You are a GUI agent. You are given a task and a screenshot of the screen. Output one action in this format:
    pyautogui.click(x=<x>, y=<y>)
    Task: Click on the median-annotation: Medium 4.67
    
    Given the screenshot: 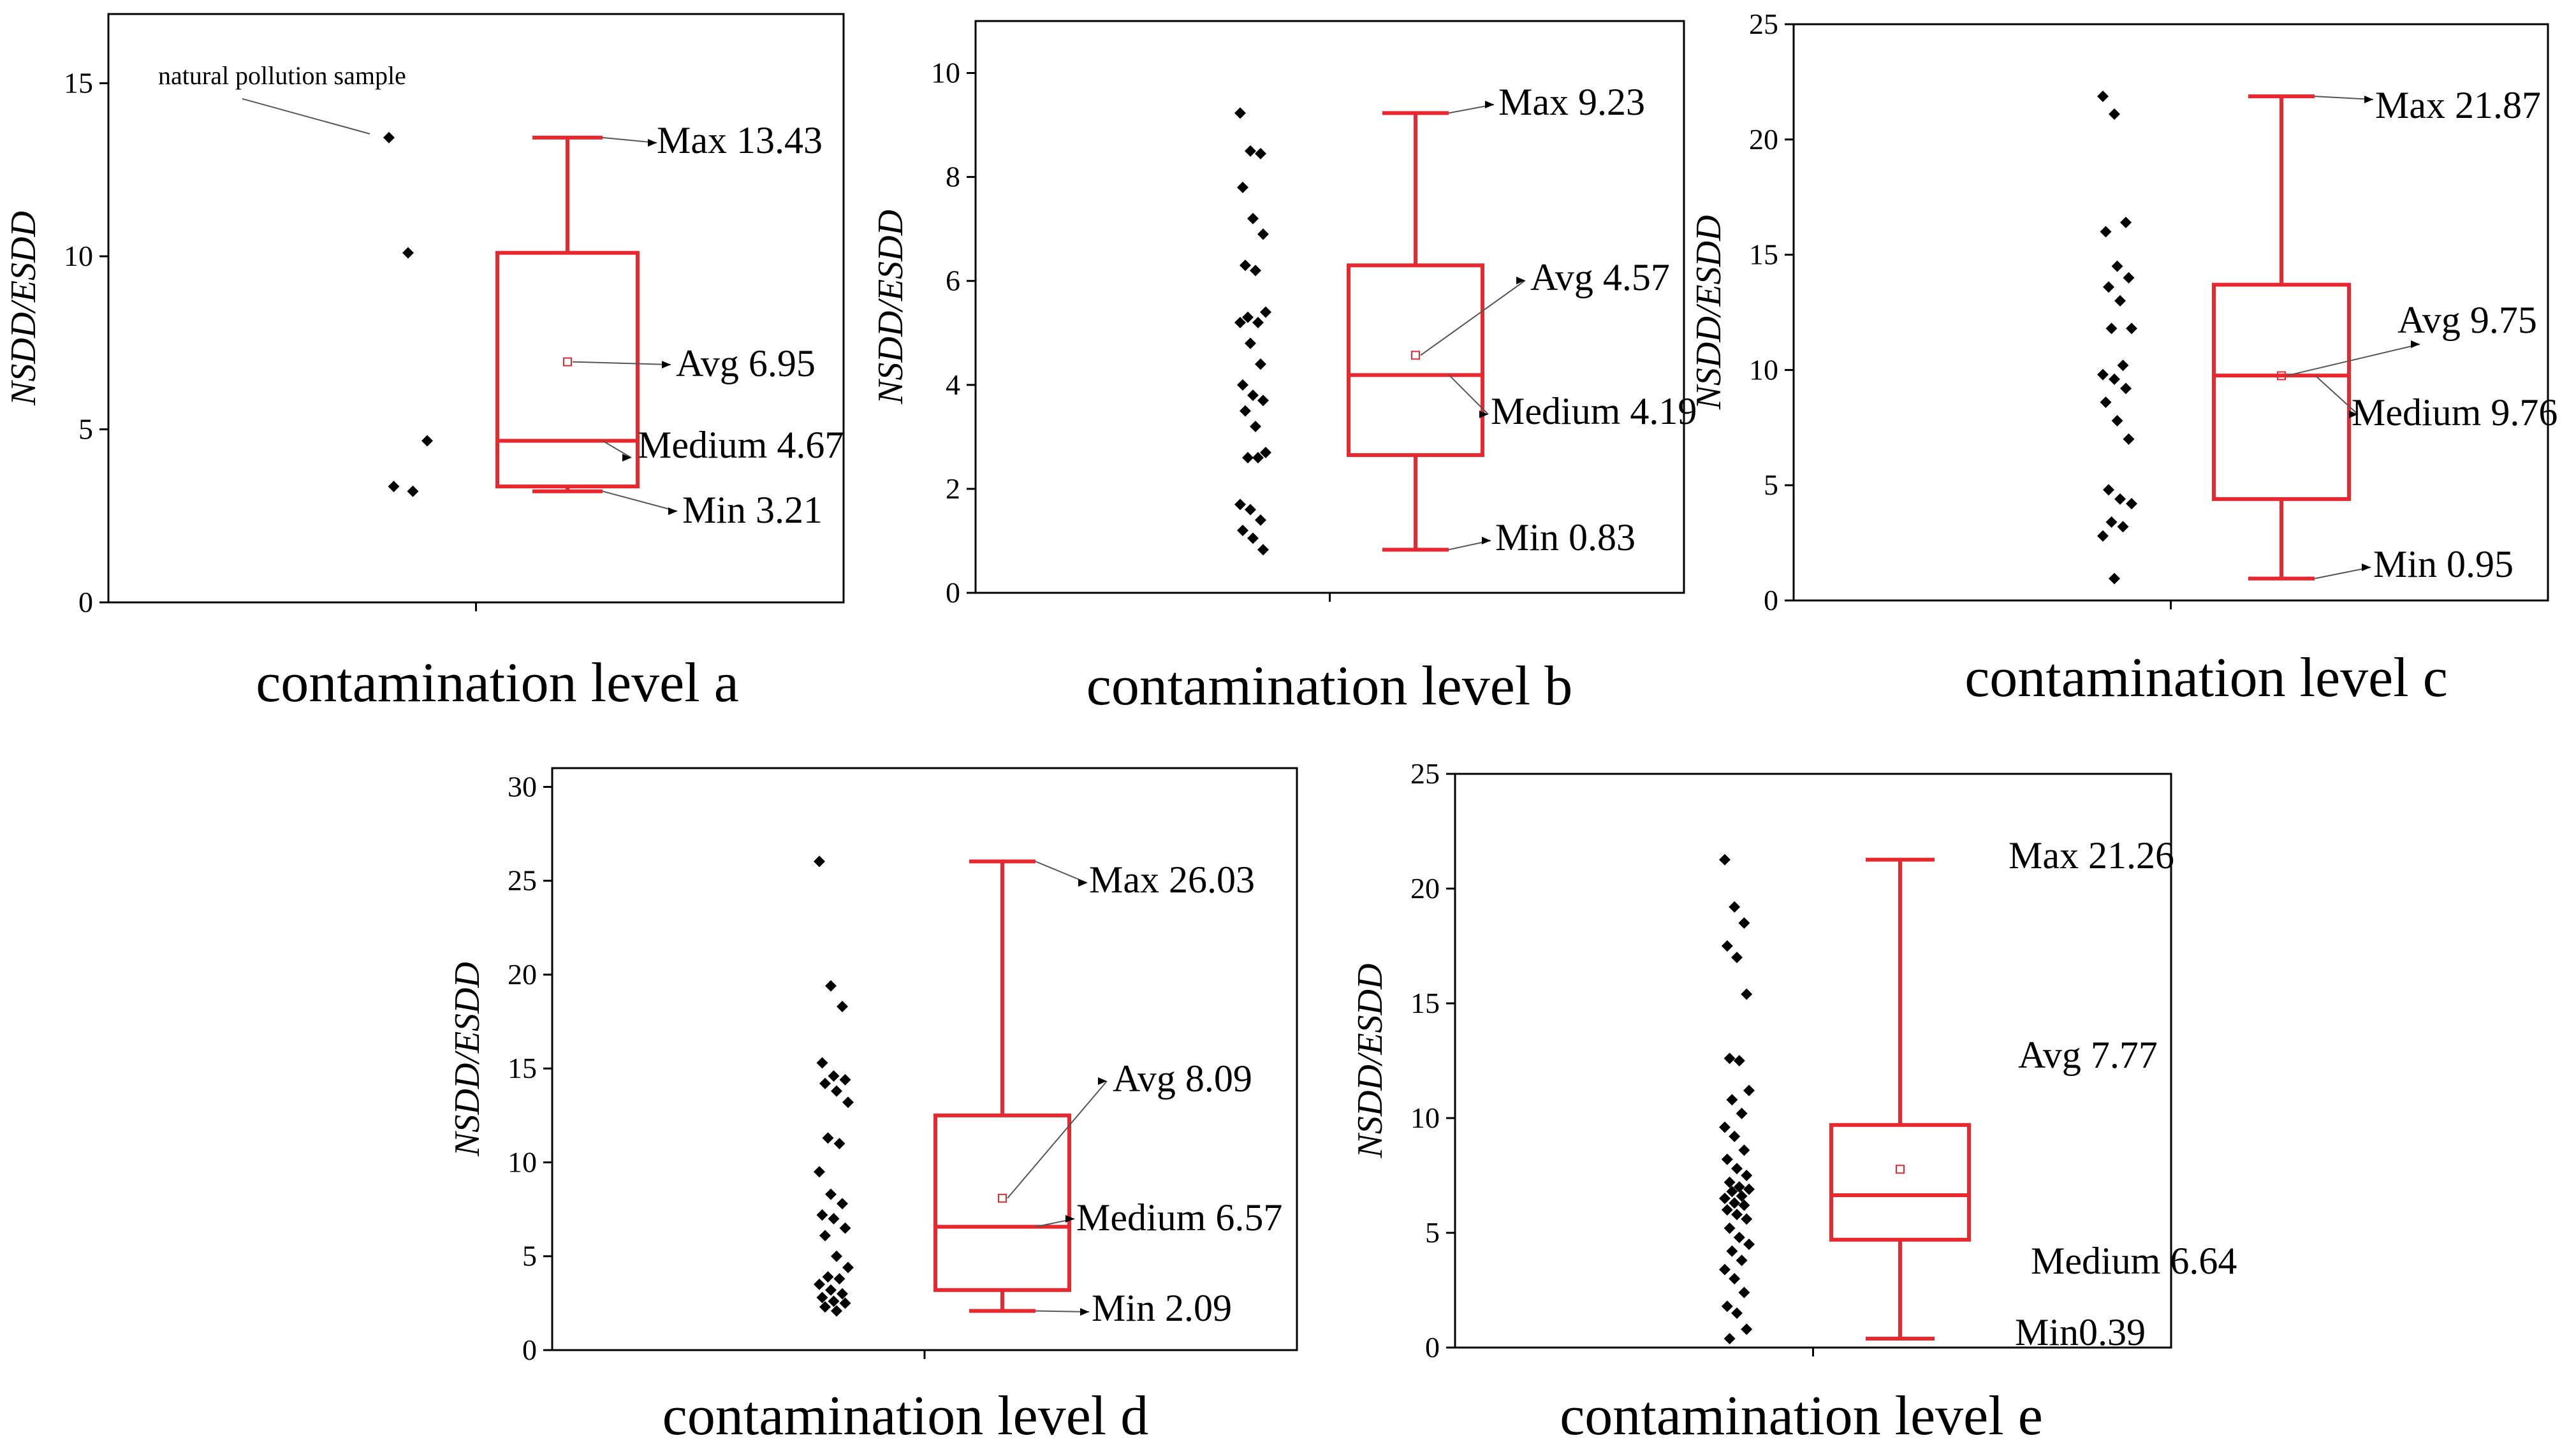 What is the action you would take?
    pyautogui.click(x=741, y=445)
    